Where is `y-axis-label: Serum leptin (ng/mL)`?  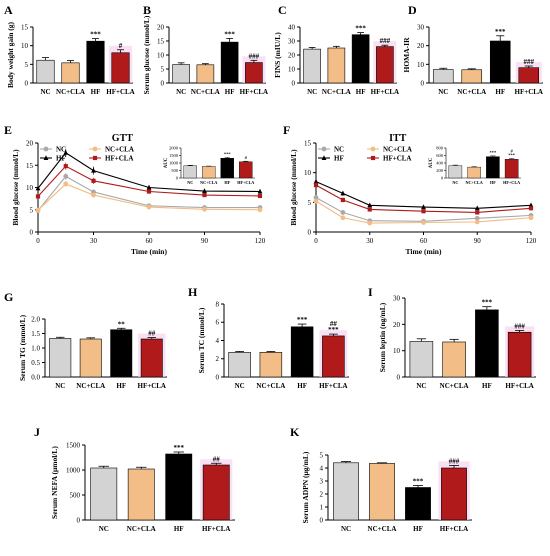
y-axis-label: Serum leptin (ng/mL) is located at coordinates (382, 337).